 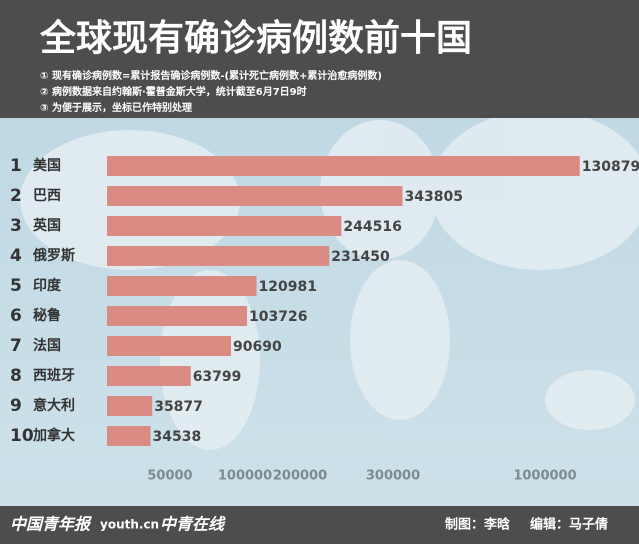 I want to click on y-tick-label: 巴西, so click(x=47, y=196).